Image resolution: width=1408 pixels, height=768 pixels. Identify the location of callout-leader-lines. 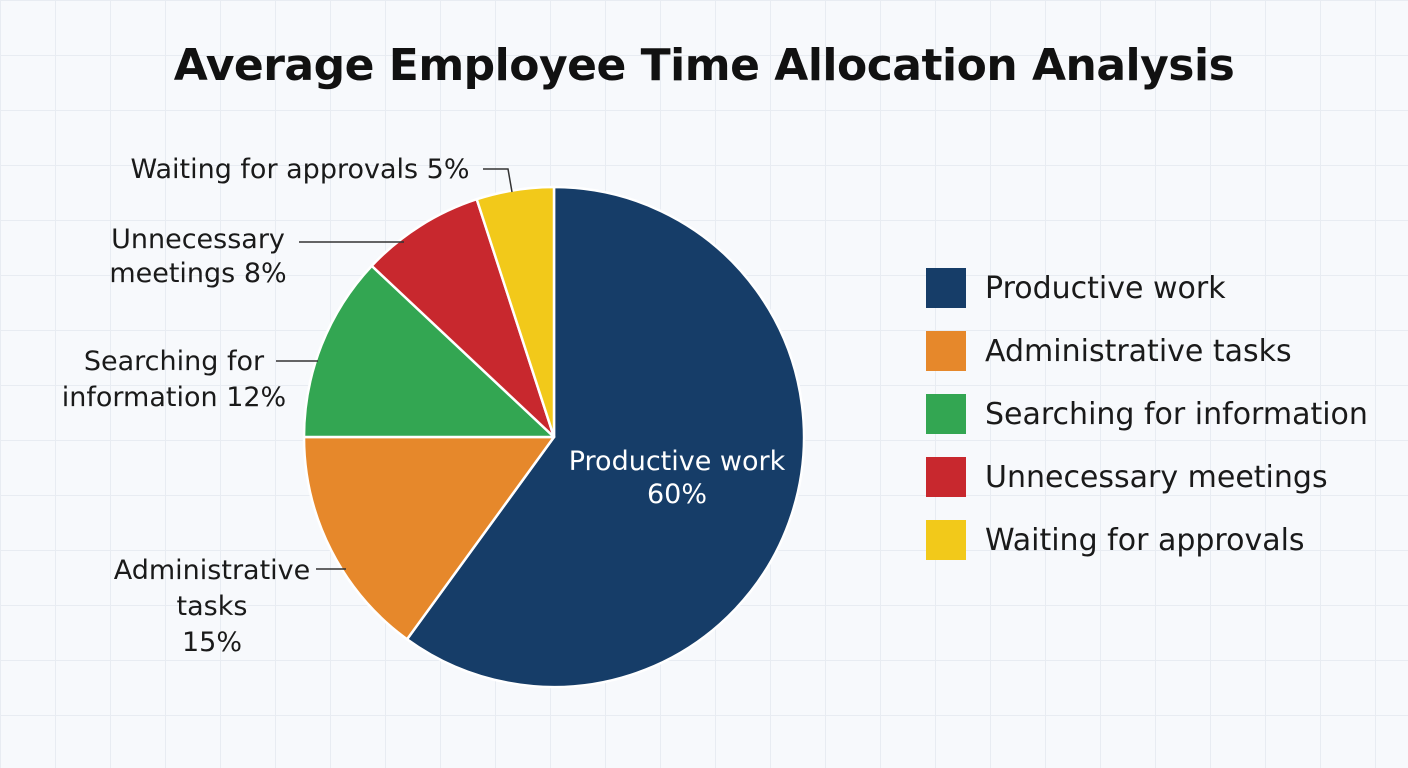
(394, 369).